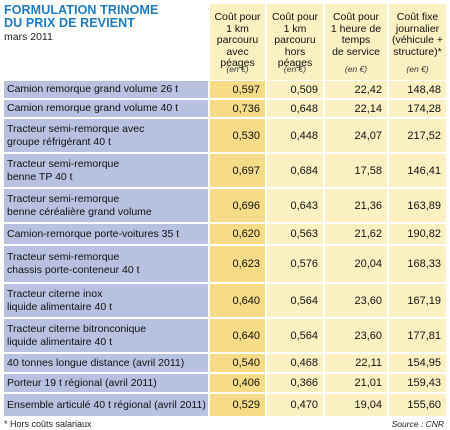 Image resolution: width=450 pixels, height=430 pixels. Describe the element at coordinates (40, 176) in the screenshot. I see `row-label-line: benne TP 40 t` at that location.